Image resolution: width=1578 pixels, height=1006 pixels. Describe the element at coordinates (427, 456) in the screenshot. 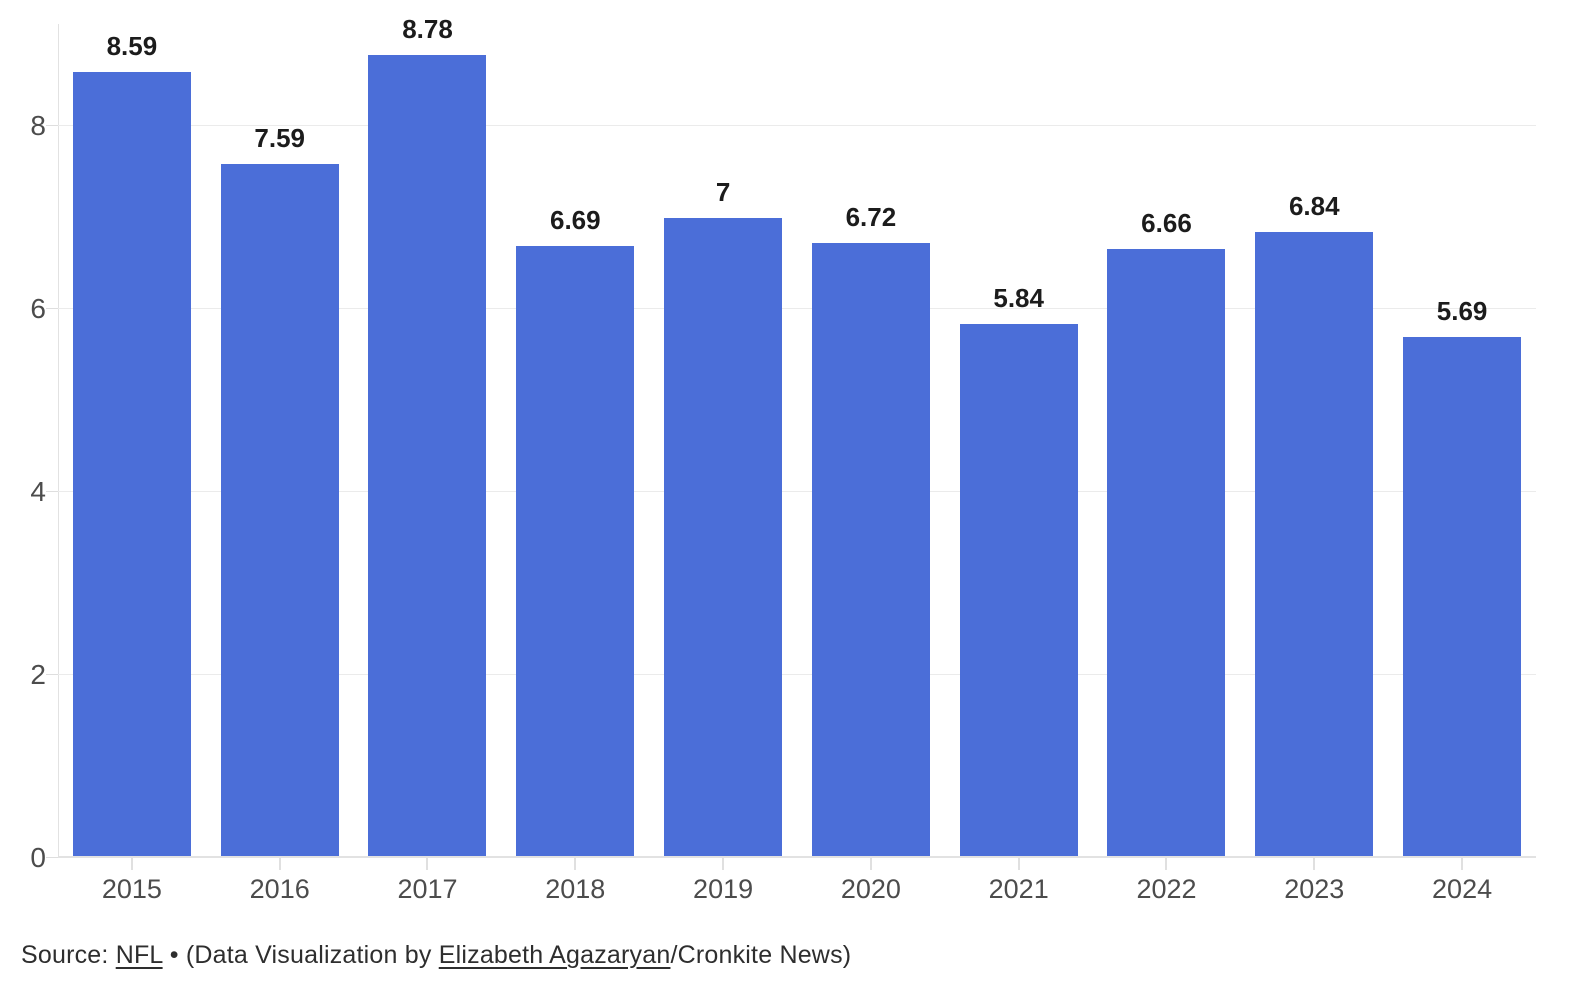

I see `bar-2017` at that location.